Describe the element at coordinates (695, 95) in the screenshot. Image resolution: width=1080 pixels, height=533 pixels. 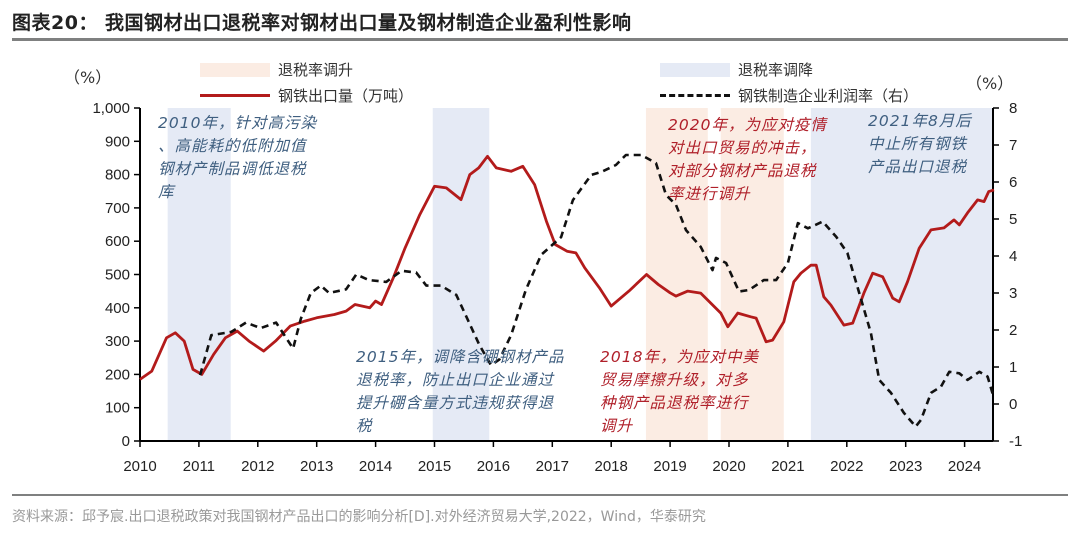
I see `legend-profit-line` at that location.